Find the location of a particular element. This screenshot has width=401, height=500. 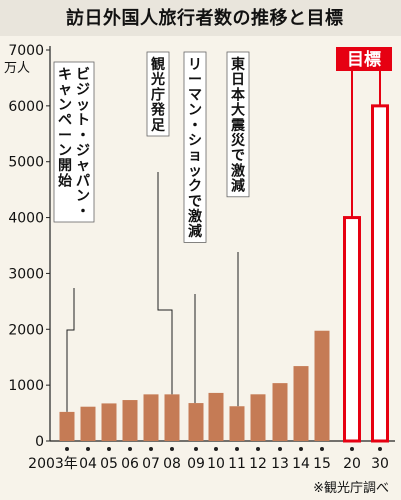

y-tick-label: 4000 is located at coordinates (26, 219).